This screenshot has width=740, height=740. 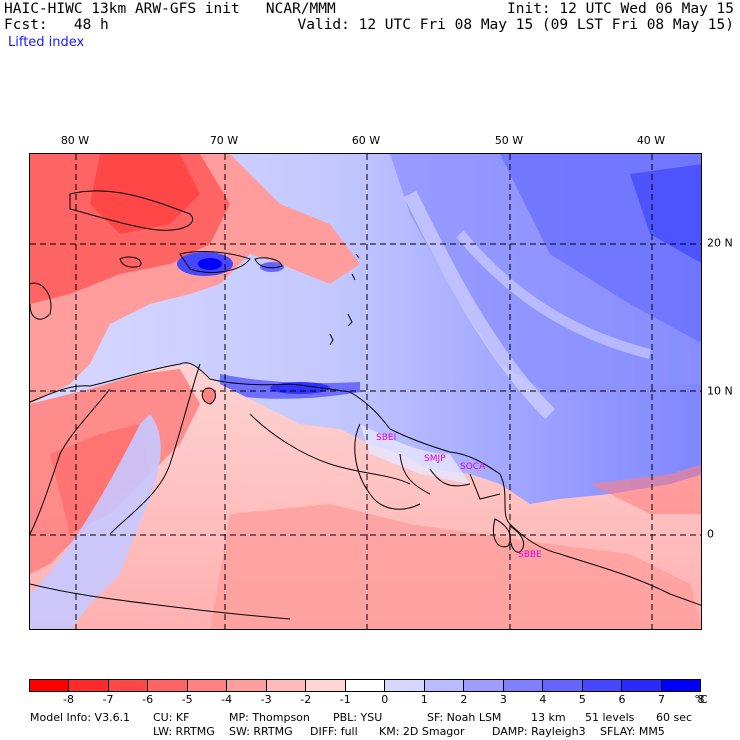 What do you see at coordinates (385, 699) in the screenshot?
I see `colorbar-tick-label: 0` at bounding box center [385, 699].